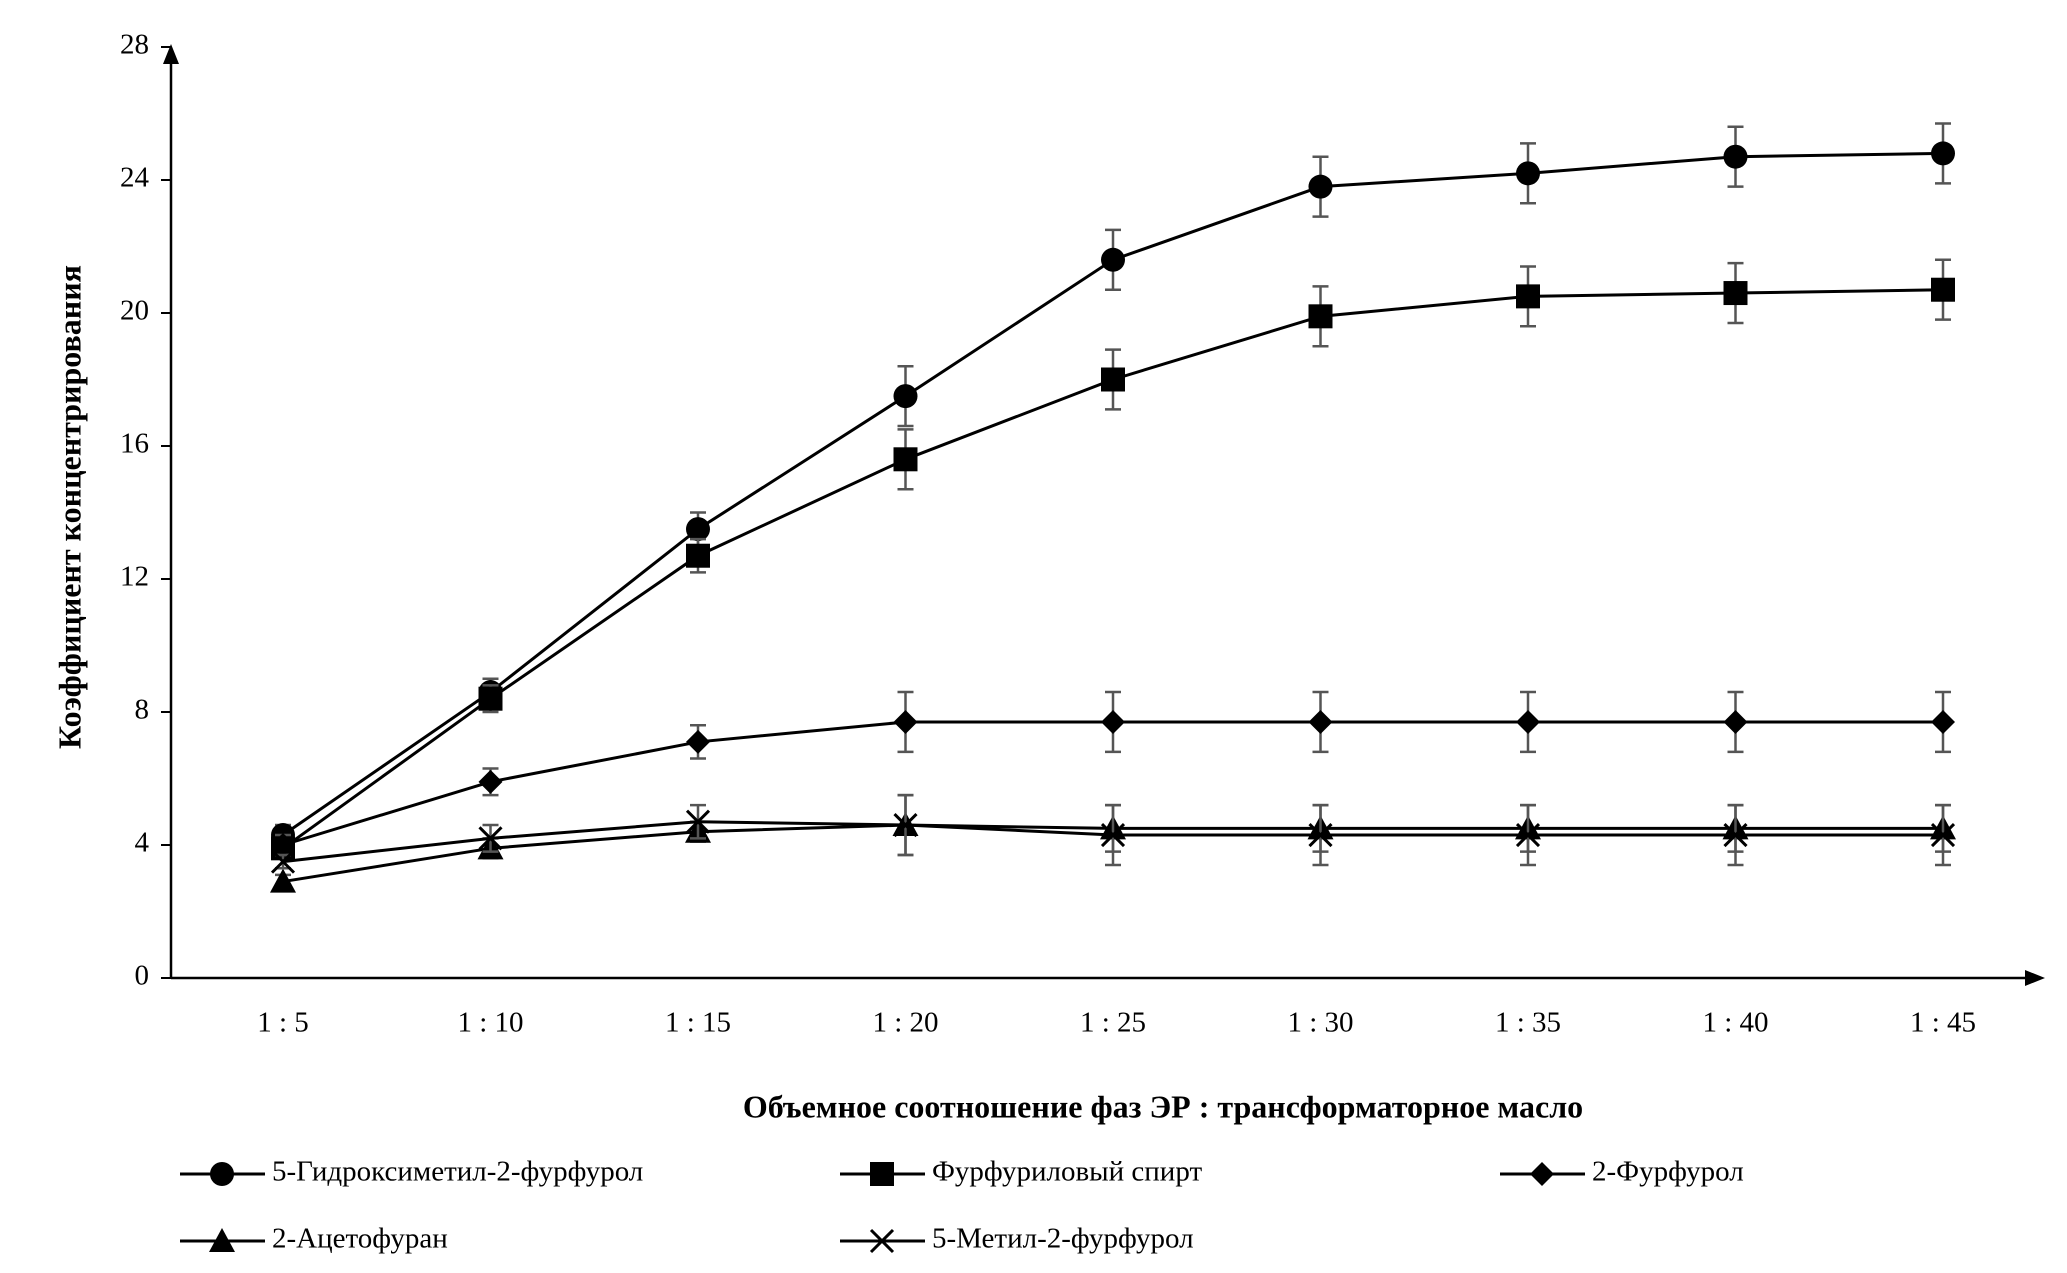 This screenshot has width=2067, height=1273. What do you see at coordinates (142, 976) in the screenshot?
I see `y-tick-label: 0` at bounding box center [142, 976].